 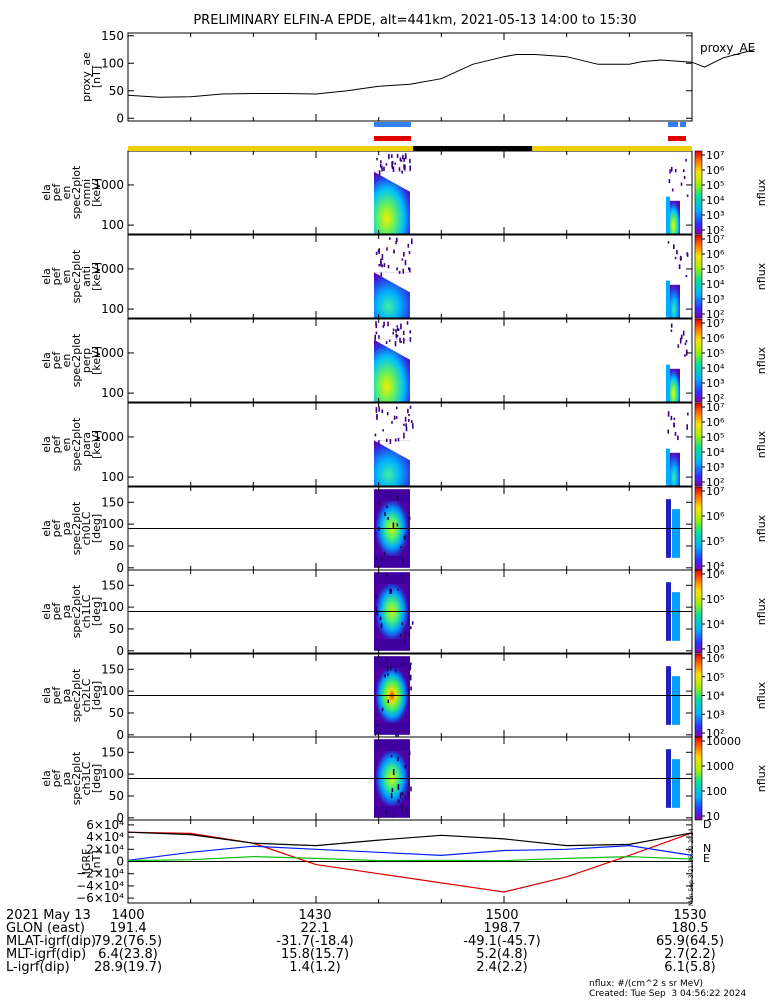 What do you see at coordinates (128, 967) in the screenshot?
I see `ephem-value: 28.9(19.7)` at bounding box center [128, 967].